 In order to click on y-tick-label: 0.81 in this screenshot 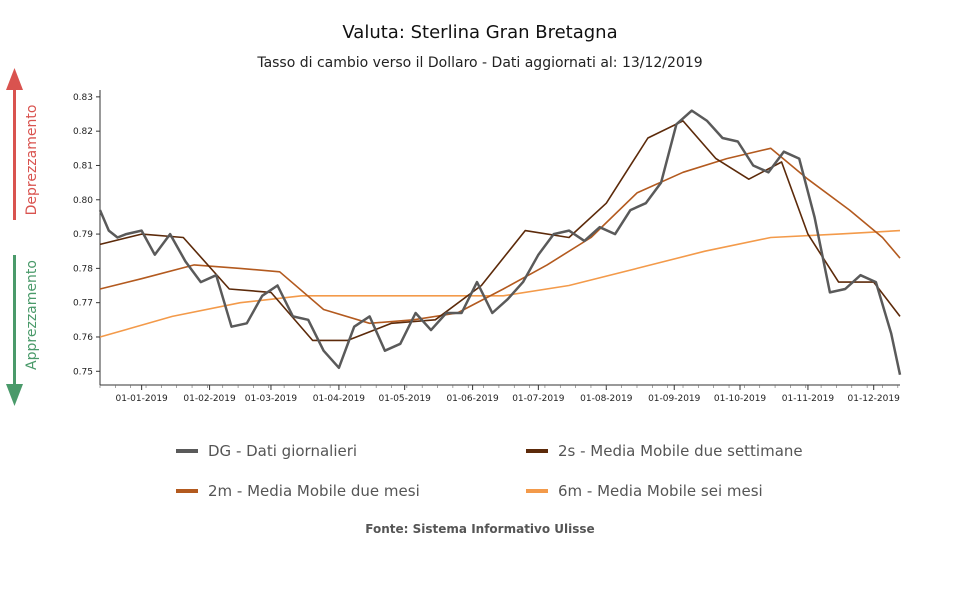, I will do `click(83, 166)`.